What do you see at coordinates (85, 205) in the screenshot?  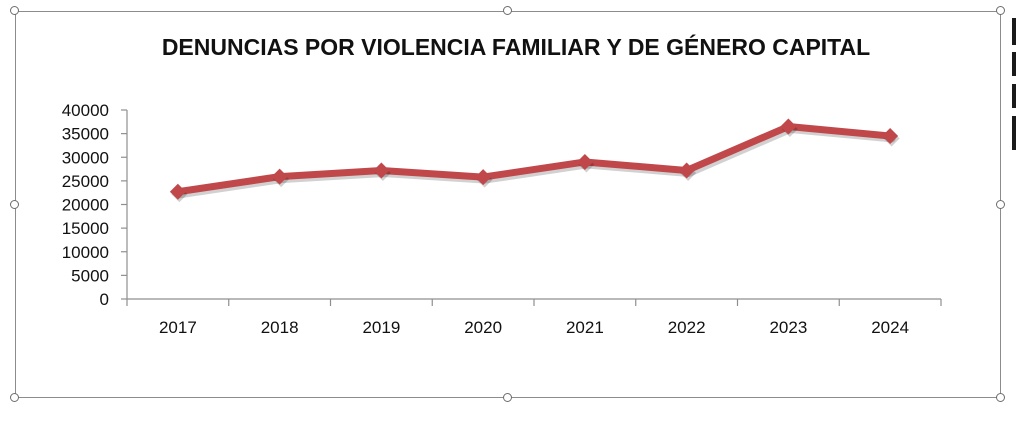 I see `y-tick-label: 20000` at bounding box center [85, 205].